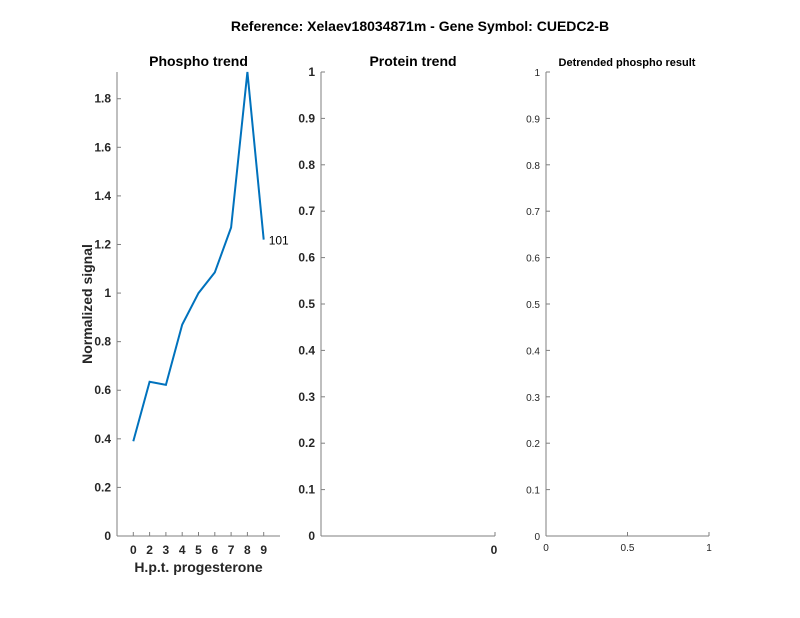  I want to click on x-tick-label: 1, so click(709, 548).